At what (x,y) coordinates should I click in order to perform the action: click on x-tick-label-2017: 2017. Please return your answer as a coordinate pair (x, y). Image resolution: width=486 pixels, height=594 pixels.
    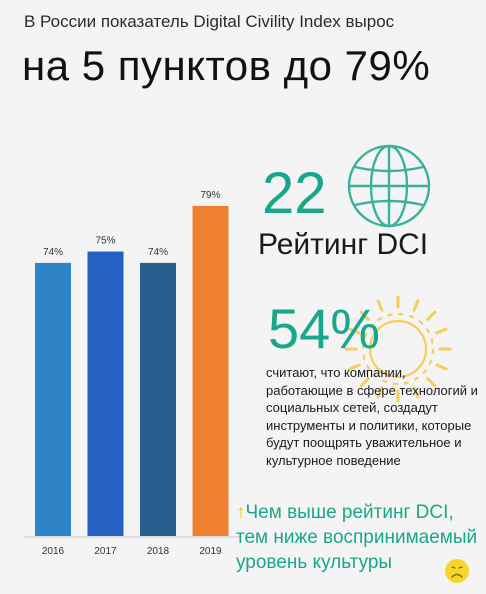
    Looking at the image, I should click on (105, 551).